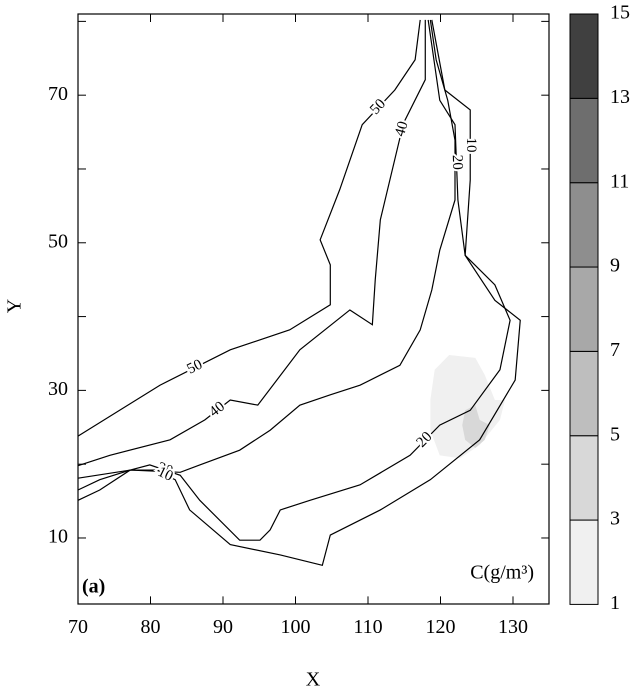  I want to click on y-axis-label: Y, so click(15, 306).